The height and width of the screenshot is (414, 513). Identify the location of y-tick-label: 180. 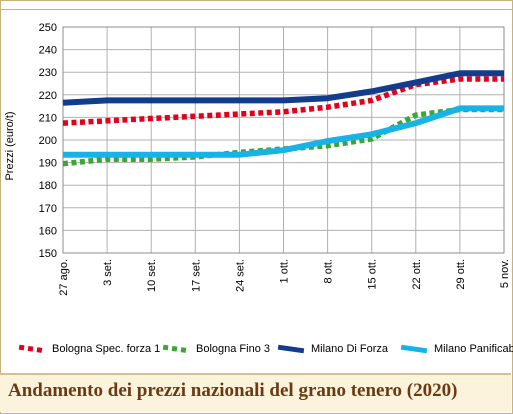
(48, 186).